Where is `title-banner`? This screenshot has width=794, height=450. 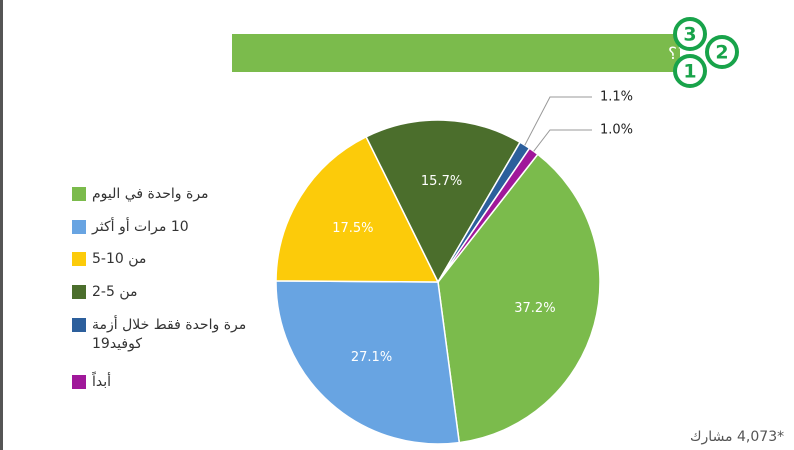
title-banner is located at coordinates (456, 53).